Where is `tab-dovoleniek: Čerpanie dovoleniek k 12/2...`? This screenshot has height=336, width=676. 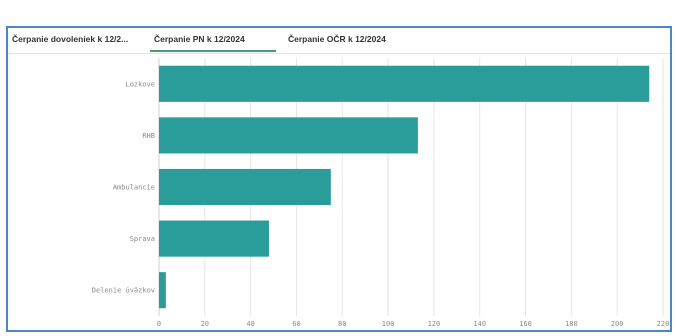
tab-dovoleniek: Čerpanie dovoleniek k 12/2... is located at coordinates (70, 39).